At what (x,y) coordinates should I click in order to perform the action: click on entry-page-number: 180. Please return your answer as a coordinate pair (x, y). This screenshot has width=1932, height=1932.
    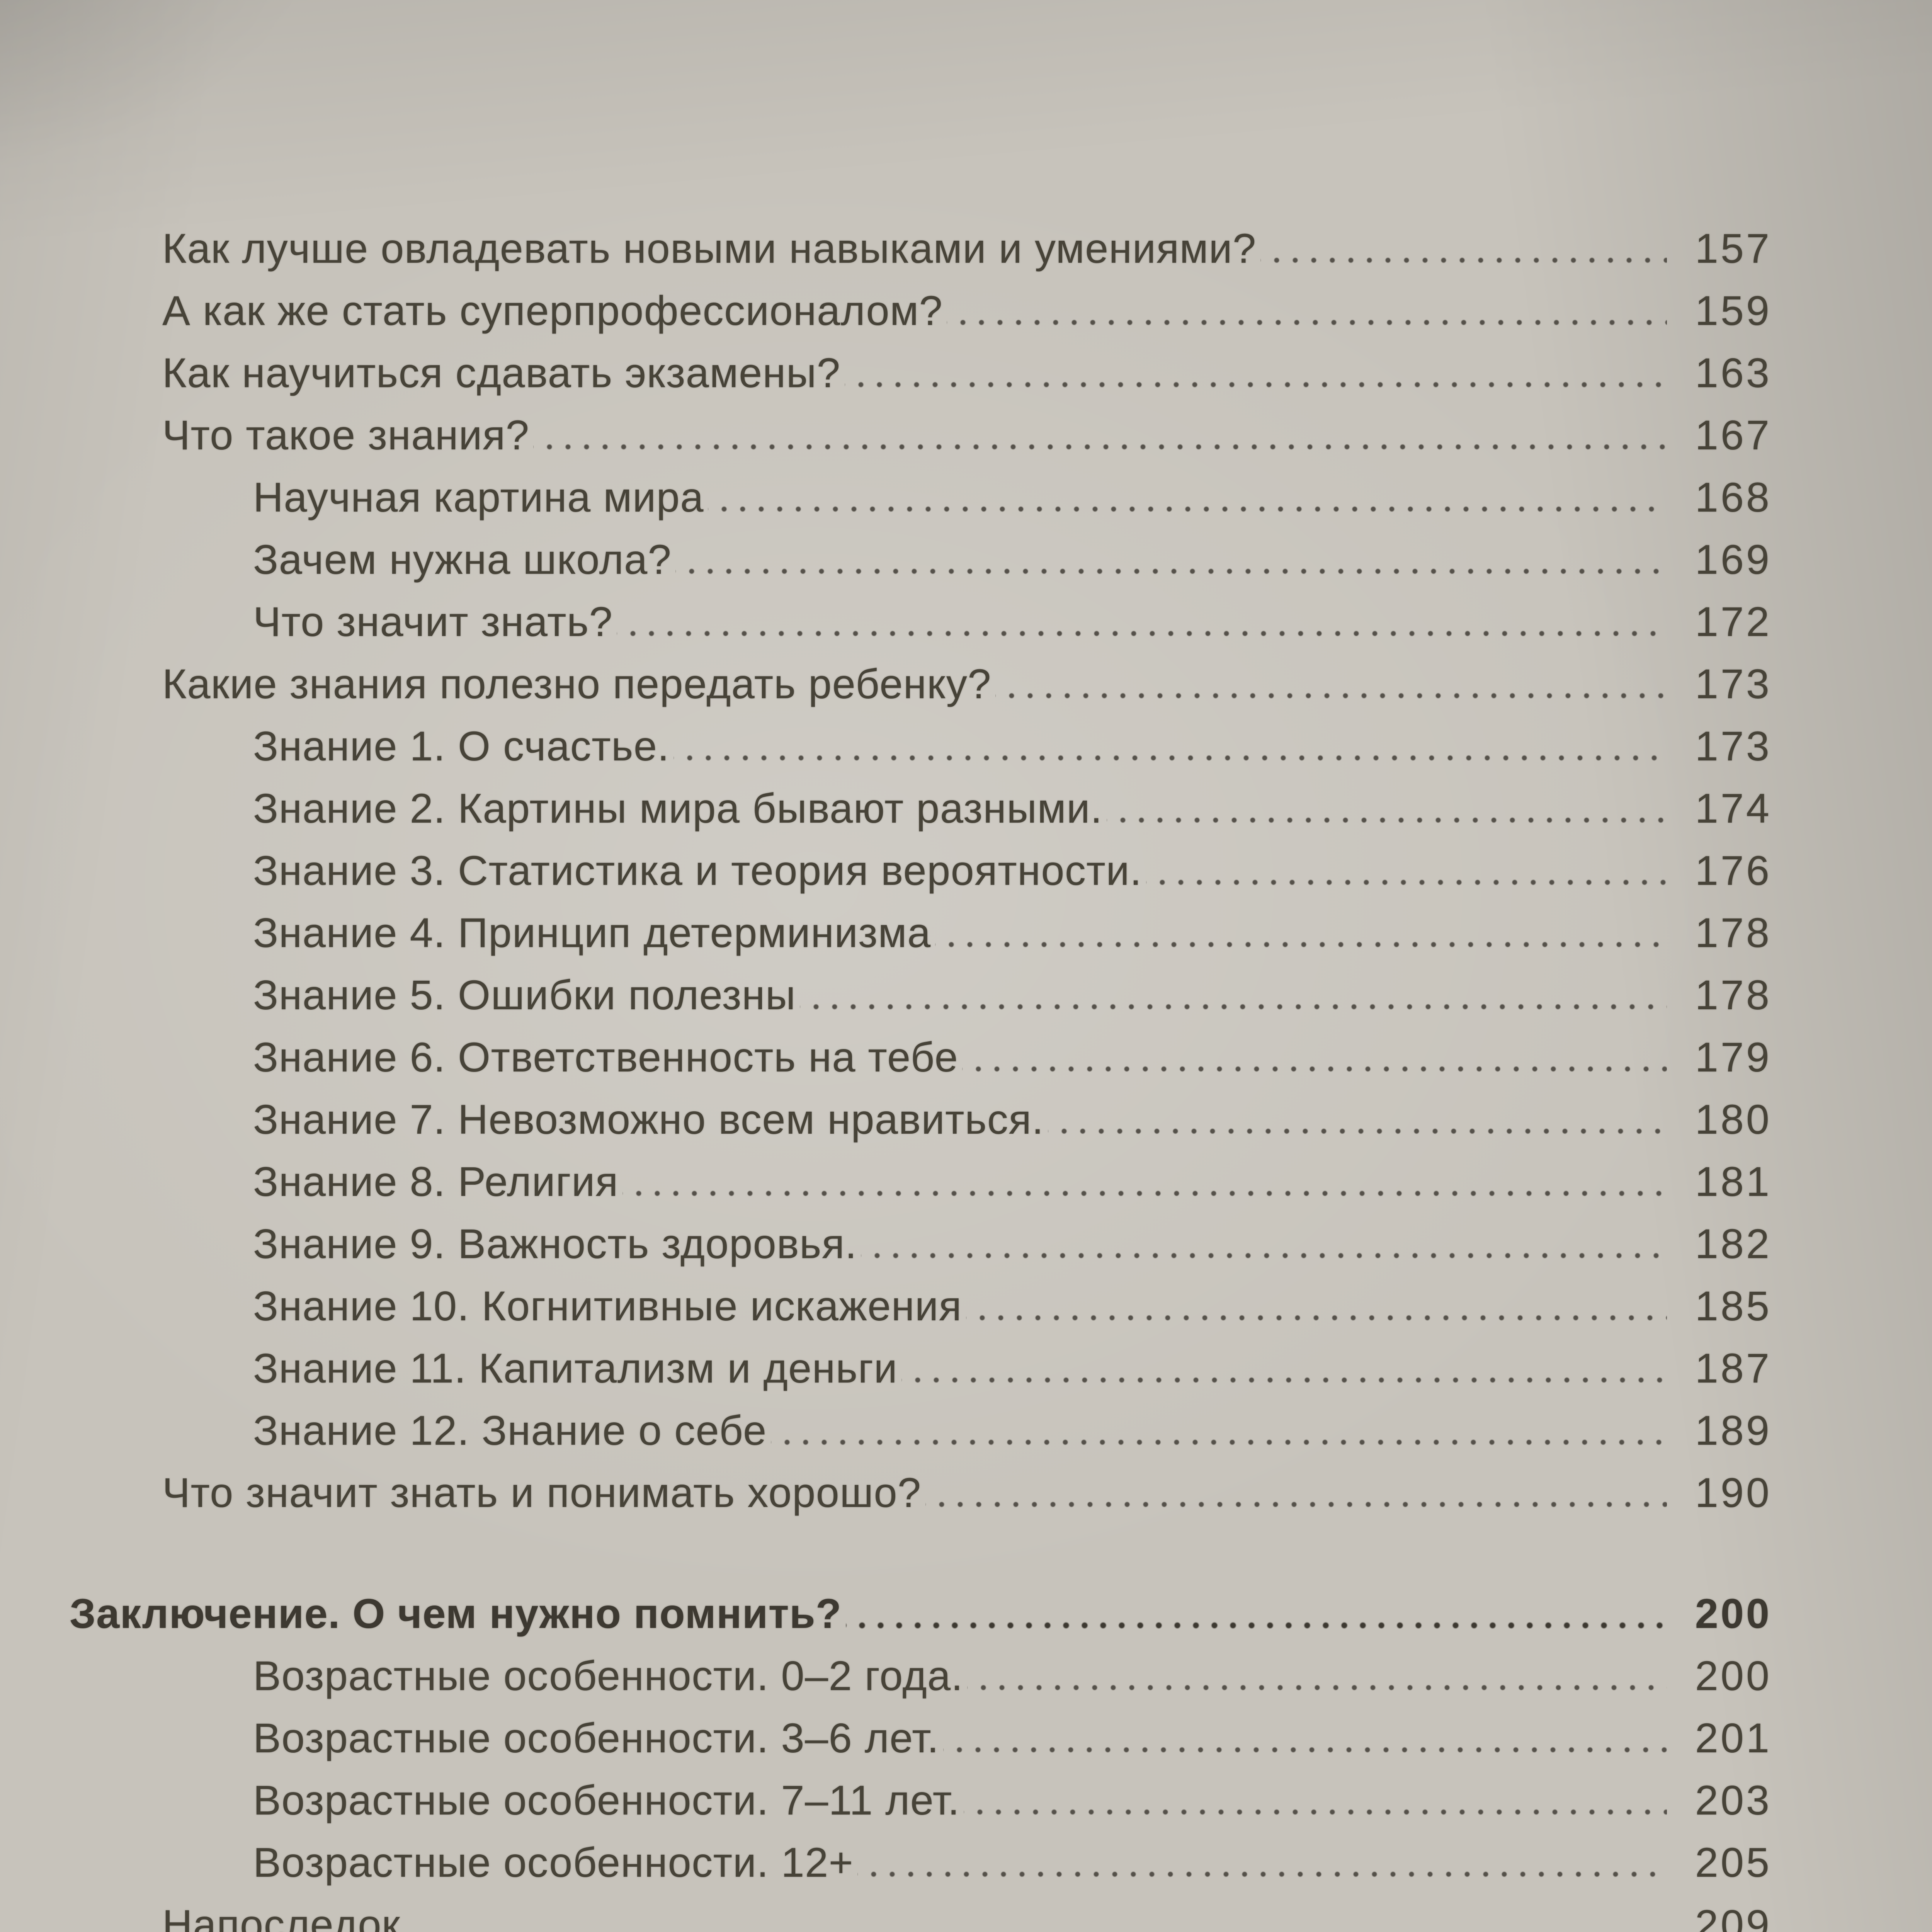
    Looking at the image, I should click on (1733, 1120).